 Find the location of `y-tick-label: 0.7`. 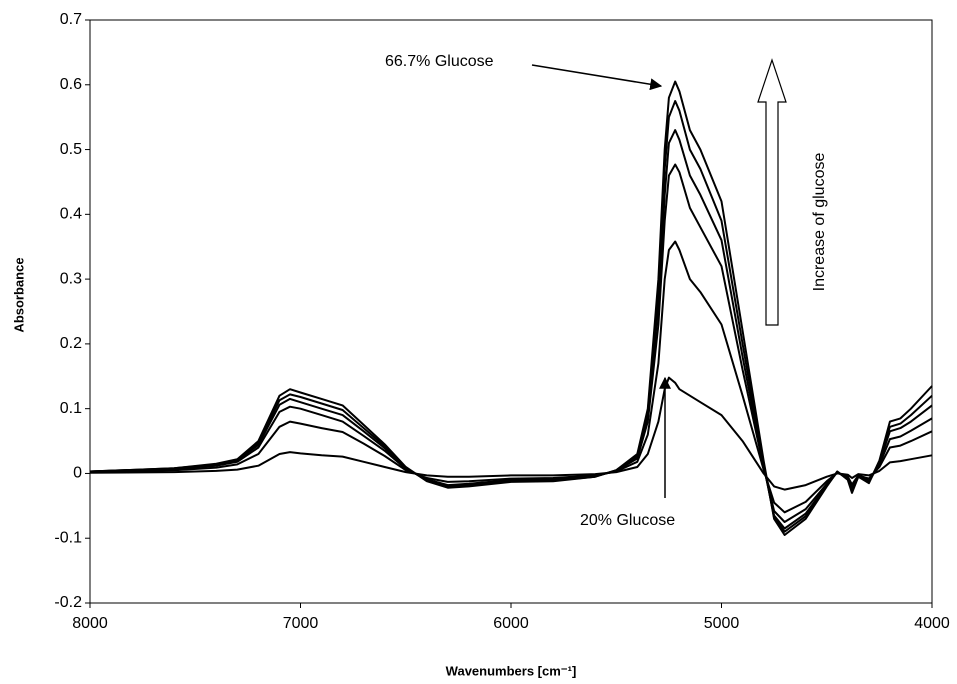

y-tick-label: 0.7 is located at coordinates (71, 19).